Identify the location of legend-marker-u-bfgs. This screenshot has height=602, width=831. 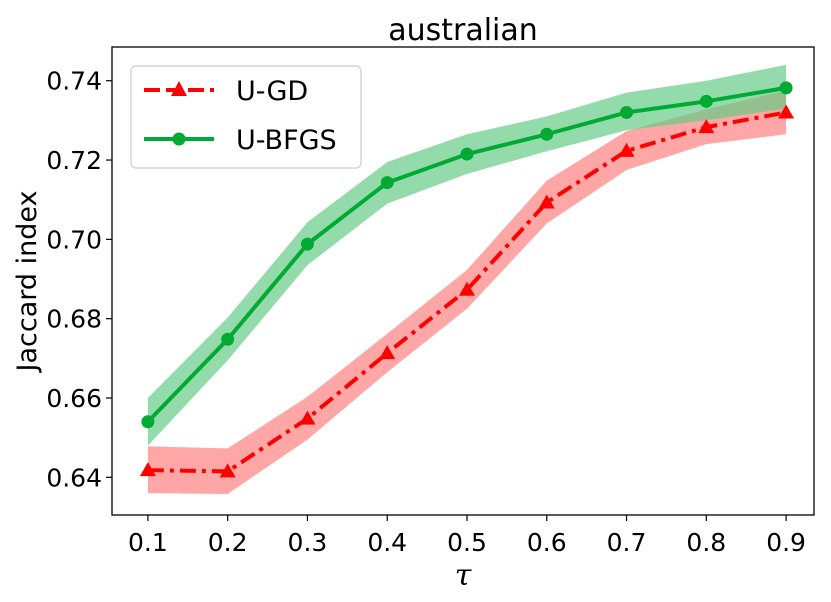
(179, 139).